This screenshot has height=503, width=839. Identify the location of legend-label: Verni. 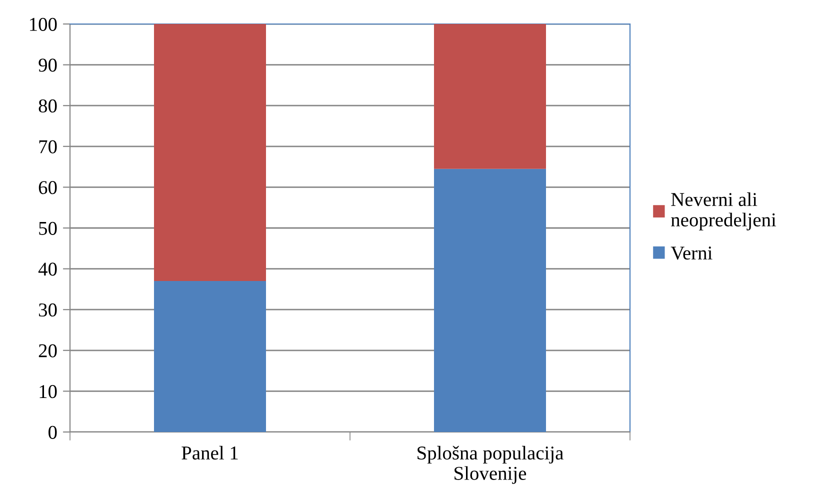
(691, 253).